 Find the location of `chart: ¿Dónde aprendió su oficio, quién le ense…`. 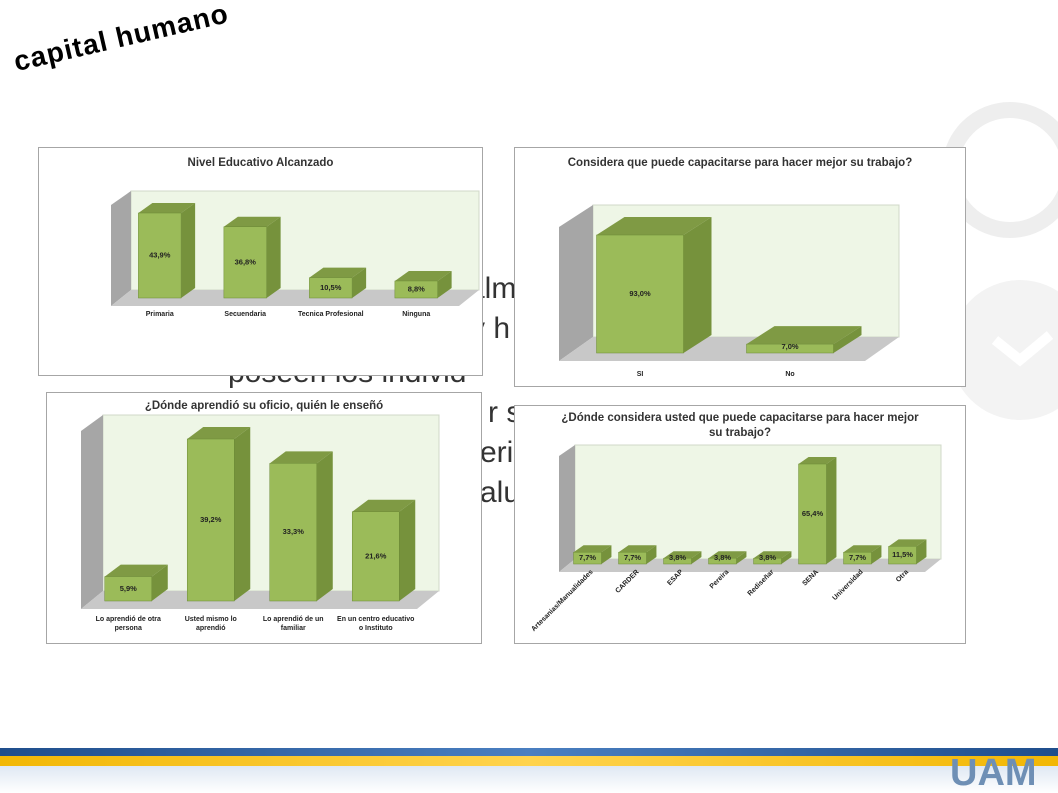

chart: ¿Dónde aprendió su oficio, quién le ense… is located at coordinates (264, 518).